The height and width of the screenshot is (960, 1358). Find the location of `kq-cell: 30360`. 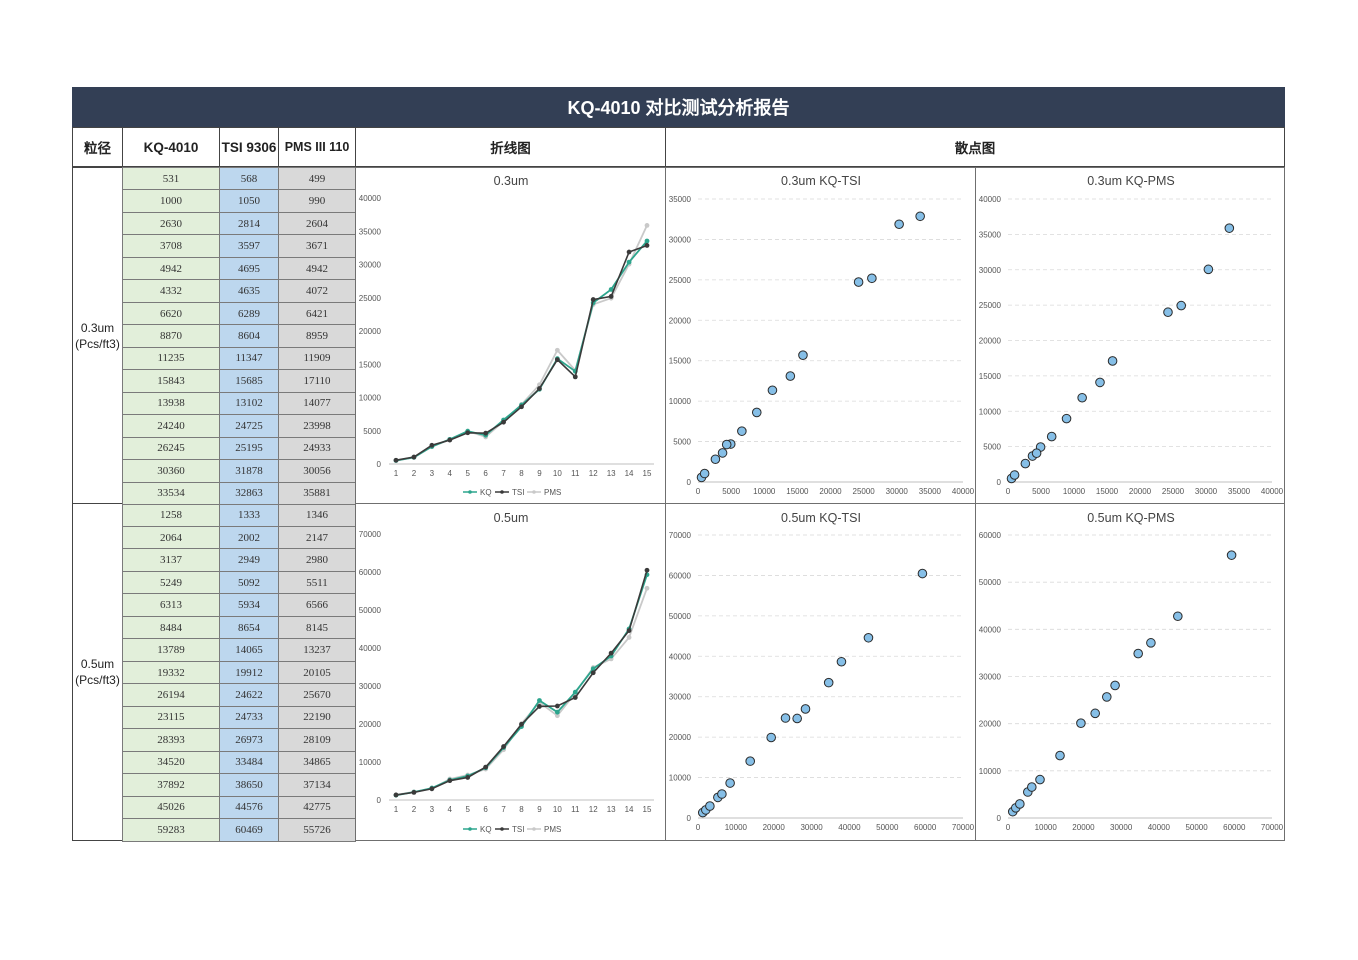

kq-cell: 30360 is located at coordinates (171, 471).